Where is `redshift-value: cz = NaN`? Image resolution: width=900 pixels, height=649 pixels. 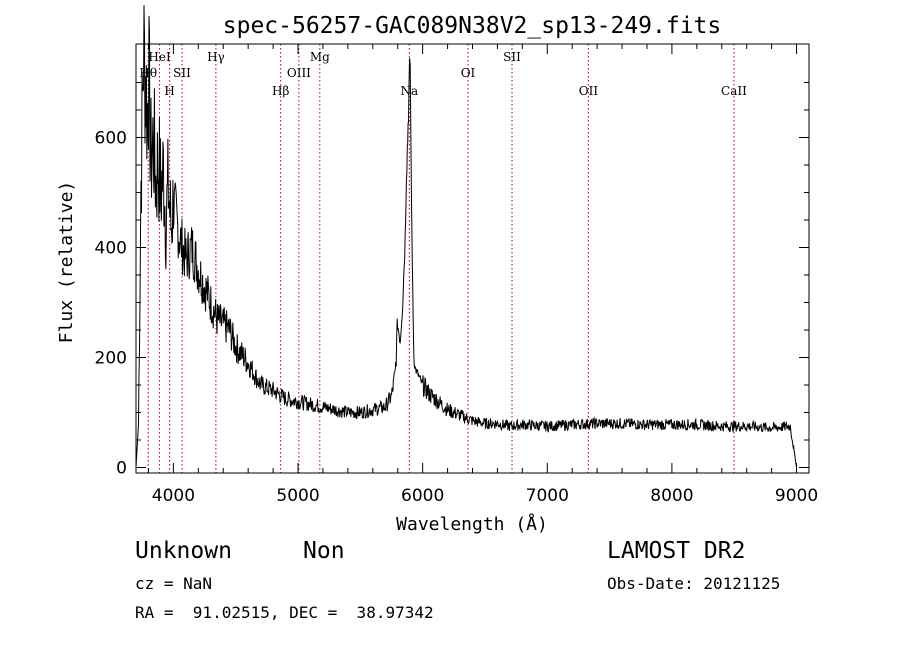 redshift-value: cz = NaN is located at coordinates (174, 583).